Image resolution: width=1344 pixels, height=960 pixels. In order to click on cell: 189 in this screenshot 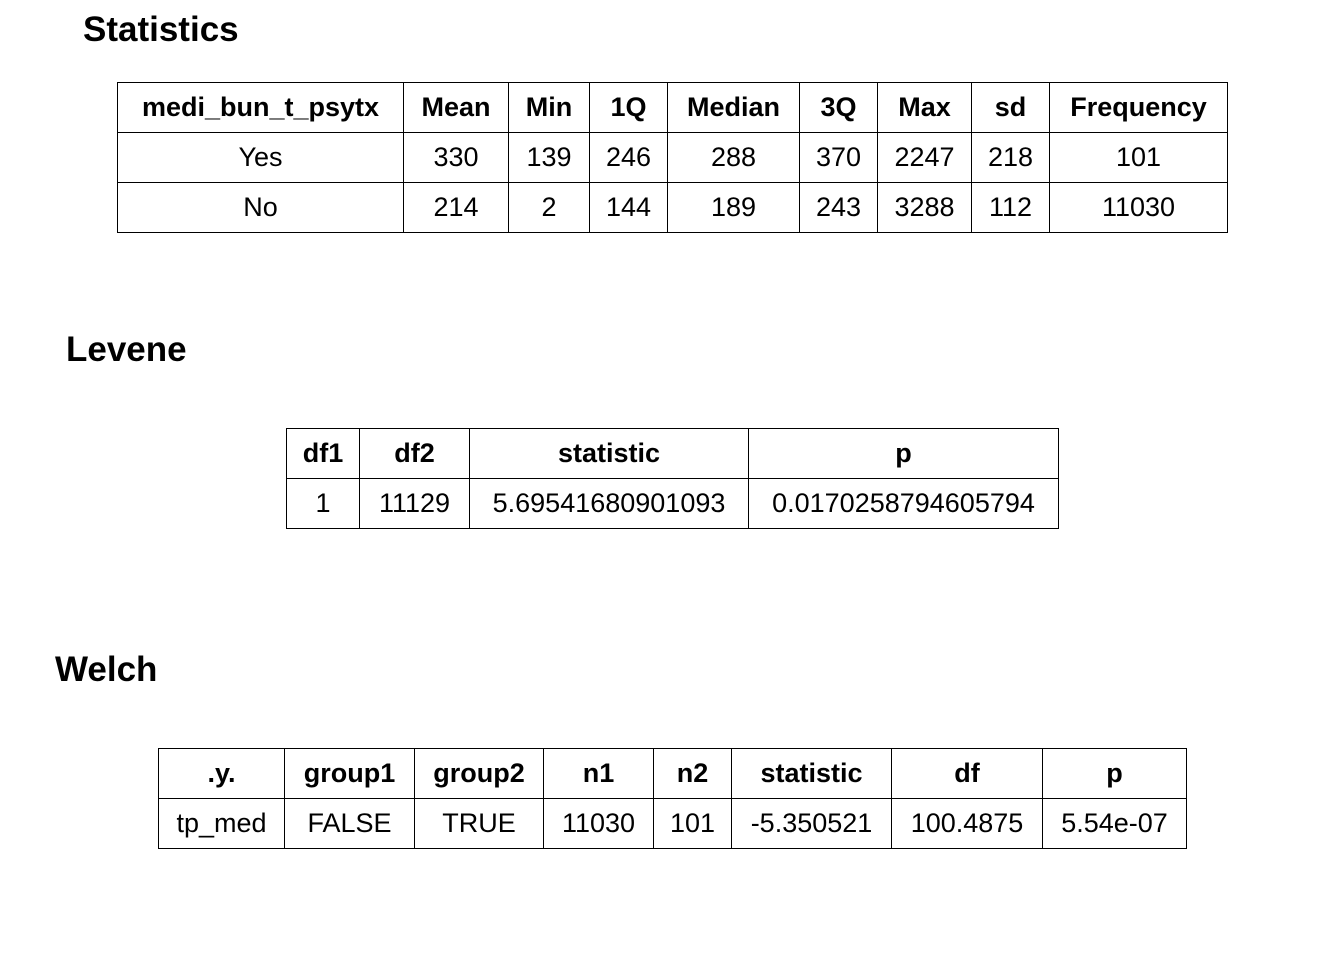, I will do `click(733, 207)`.